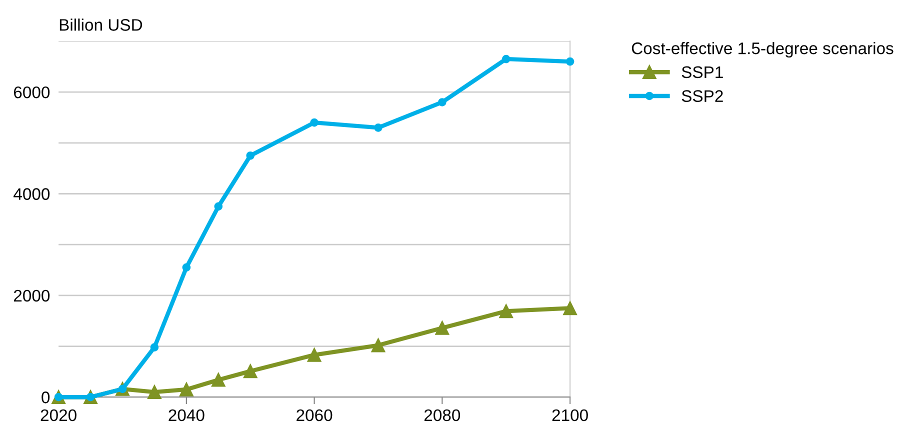  I want to click on x-tick-label: 2100, so click(570, 415).